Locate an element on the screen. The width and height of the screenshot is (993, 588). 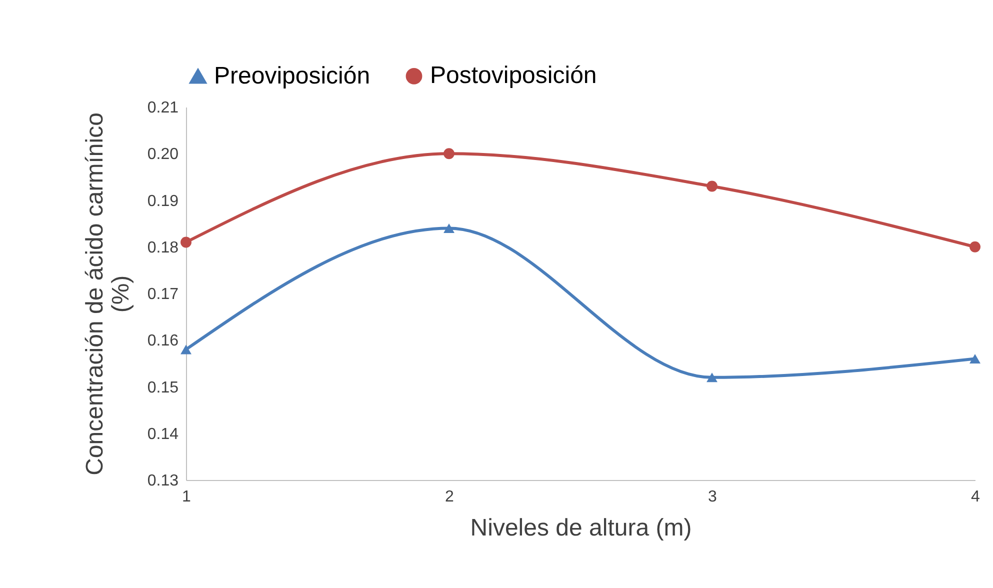
legend-label: Postoviposición is located at coordinates (513, 76).